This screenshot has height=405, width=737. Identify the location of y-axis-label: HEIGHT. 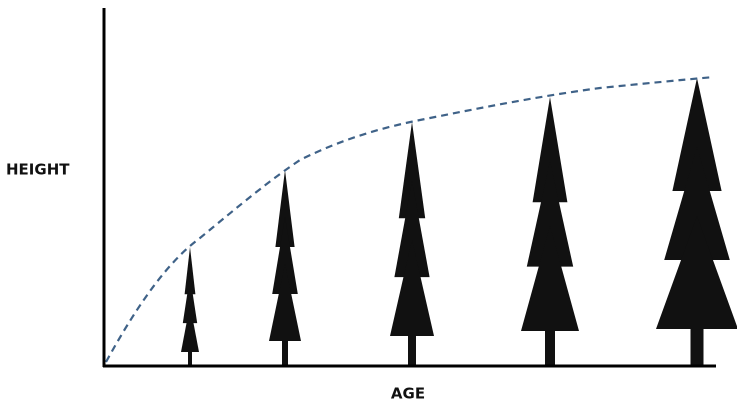
(38, 170).